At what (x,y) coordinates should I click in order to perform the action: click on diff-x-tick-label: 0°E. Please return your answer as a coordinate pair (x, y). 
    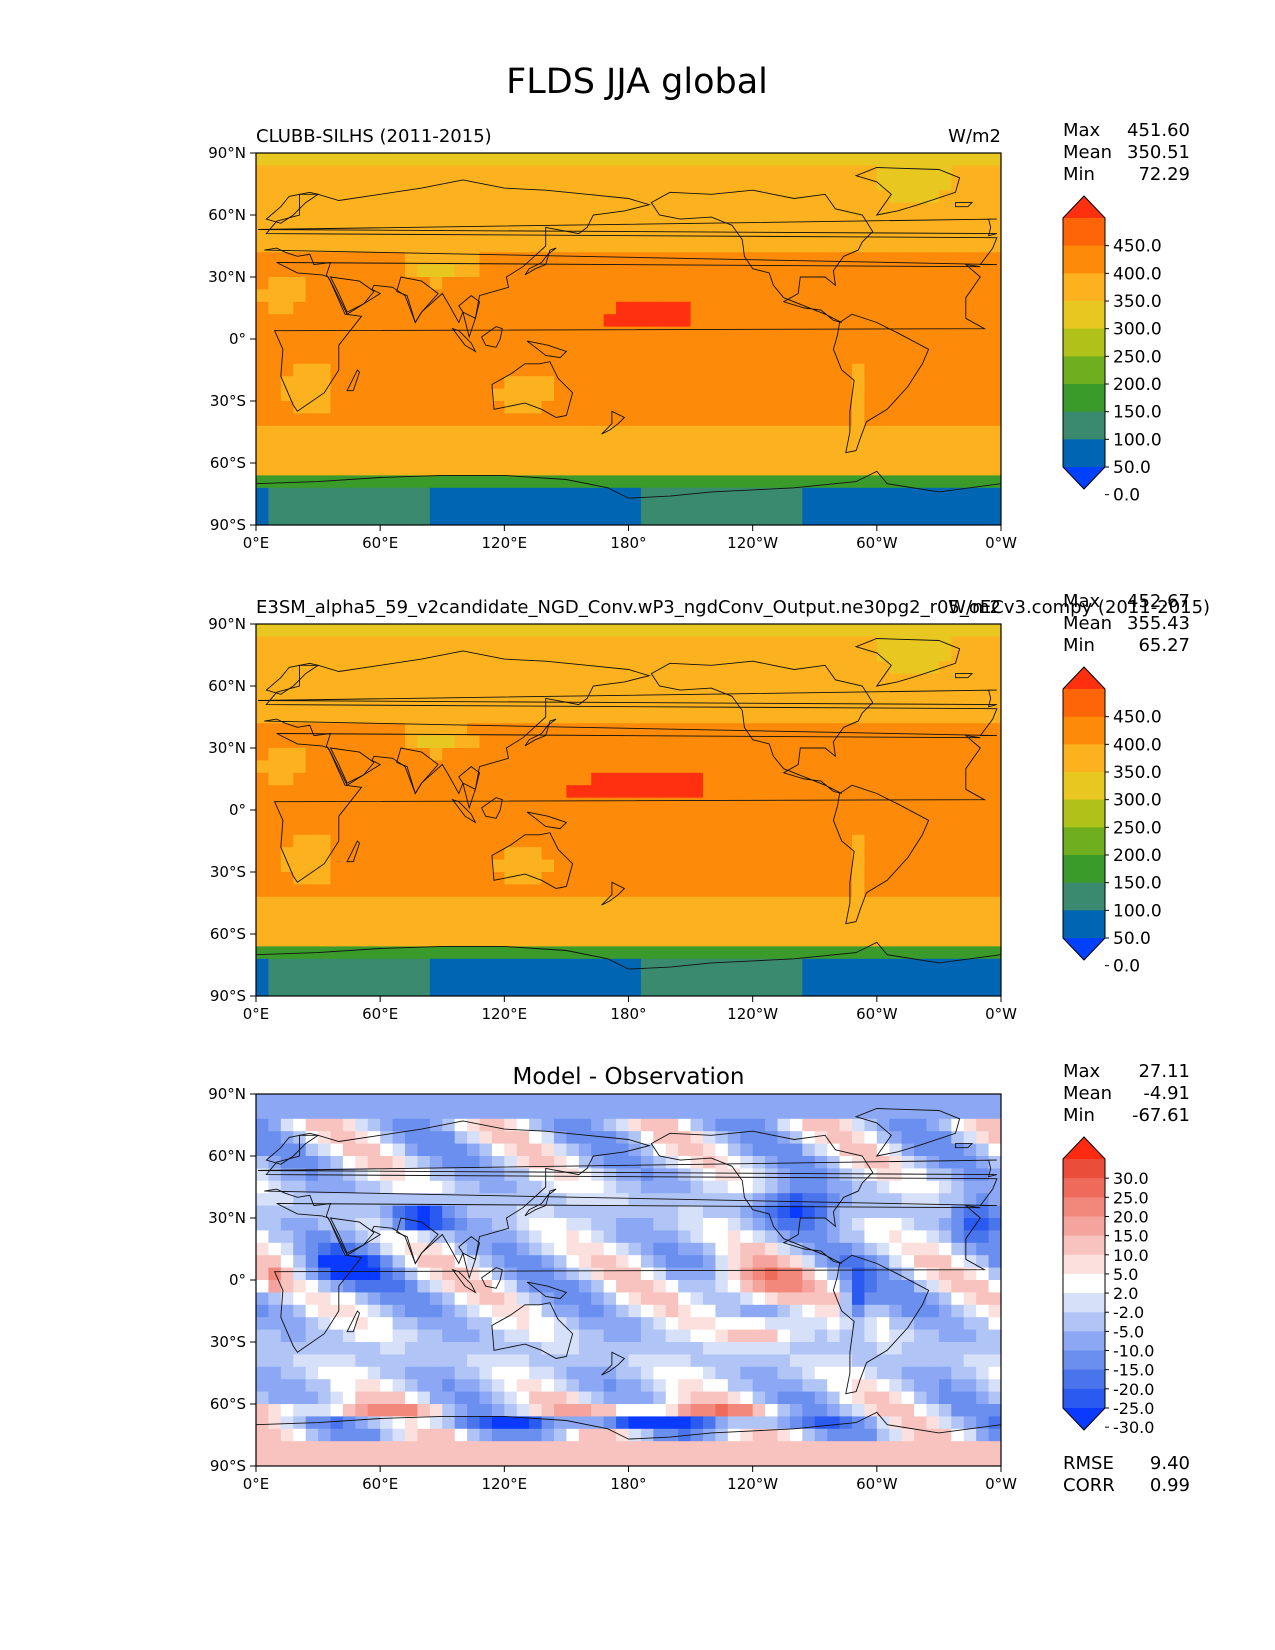
    Looking at the image, I should click on (256, 1484).